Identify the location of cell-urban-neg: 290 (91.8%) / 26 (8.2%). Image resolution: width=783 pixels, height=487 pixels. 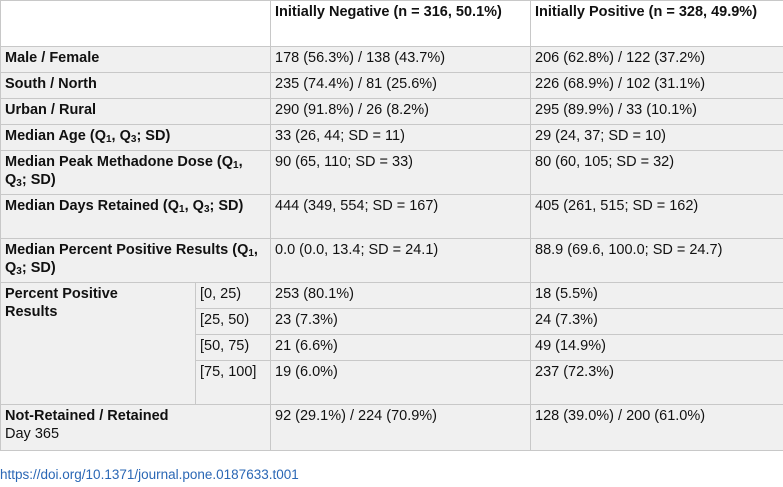
(400, 111).